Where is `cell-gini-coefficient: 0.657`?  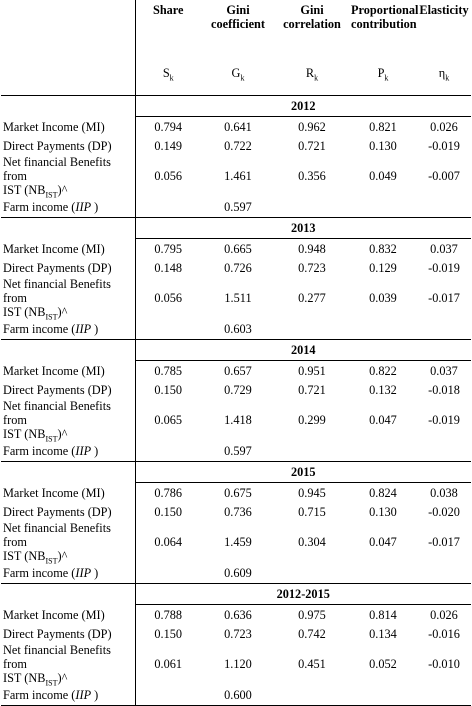
cell-gini-coefficient: 0.657 is located at coordinates (238, 371).